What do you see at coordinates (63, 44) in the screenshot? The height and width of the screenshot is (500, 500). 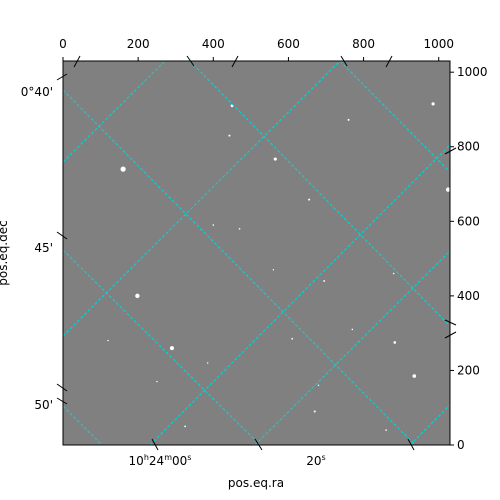 I see `top-tick-label-0: 0` at bounding box center [63, 44].